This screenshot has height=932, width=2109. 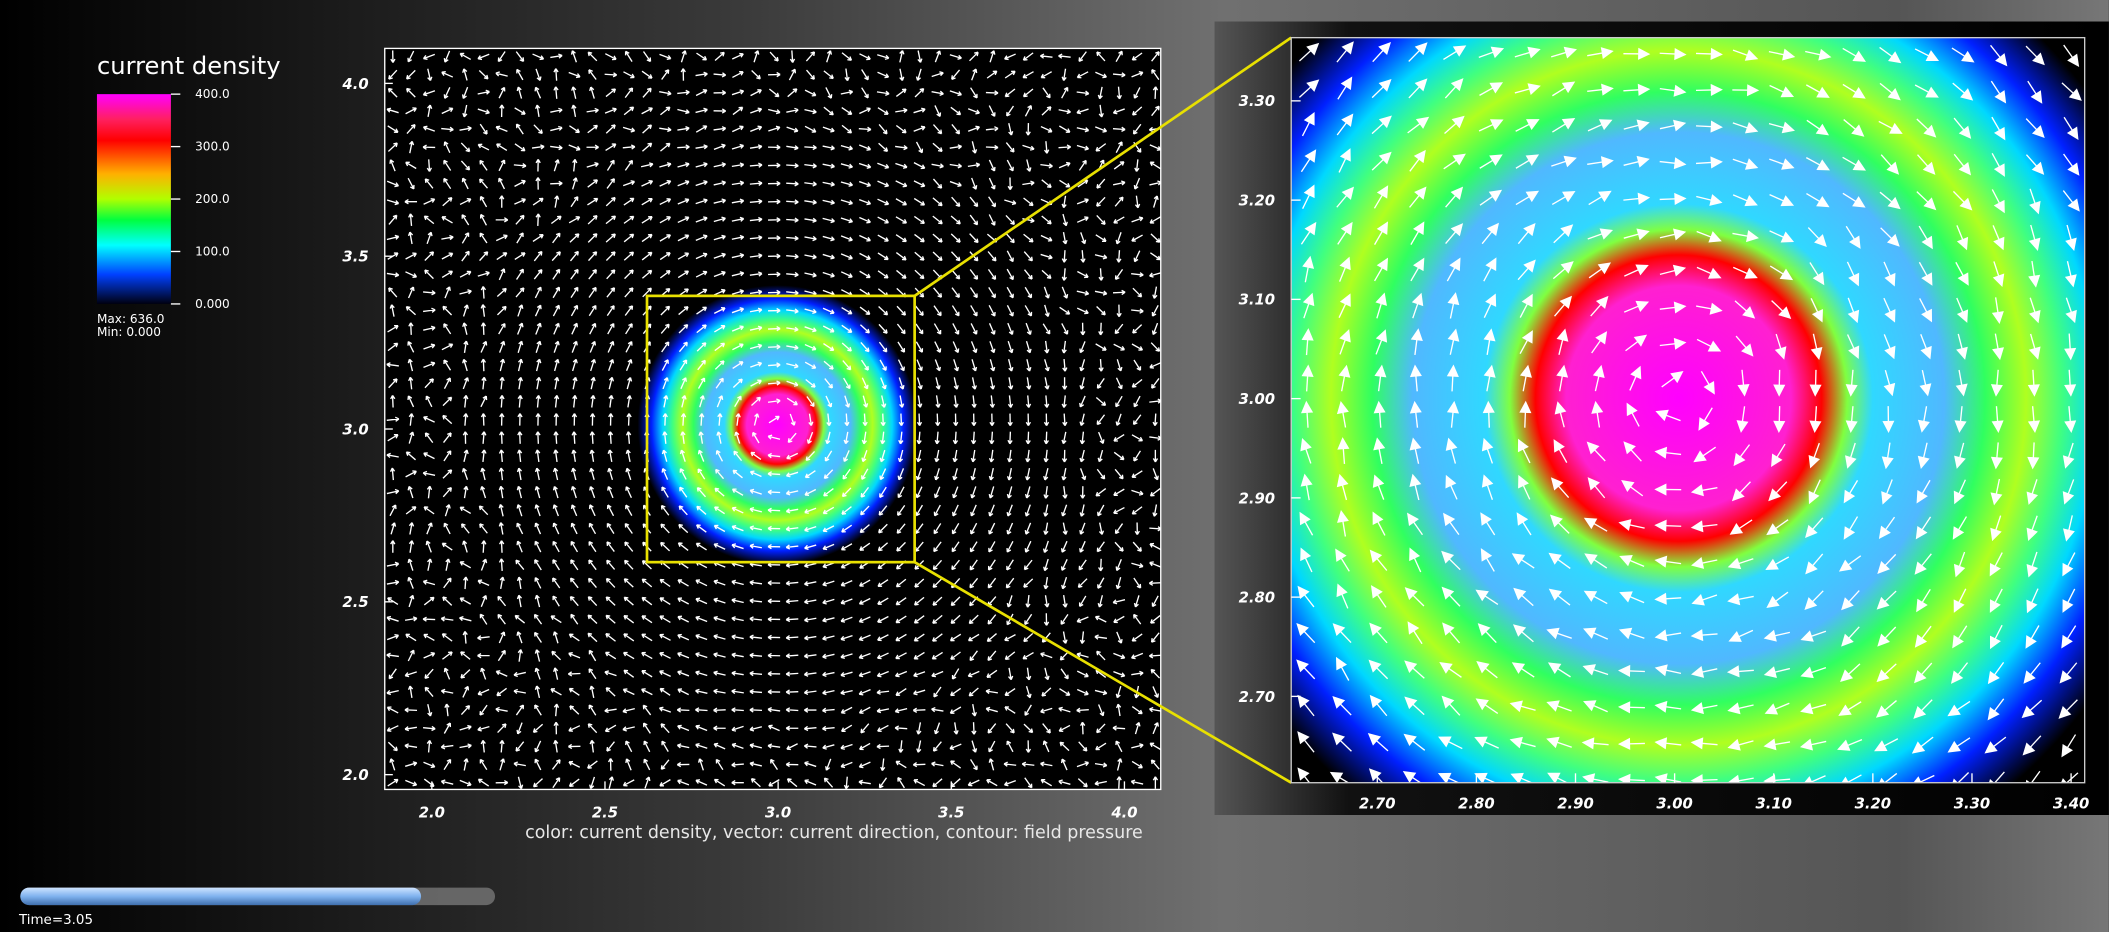 I want to click on legend-min: Min: 0.000, so click(x=129, y=332).